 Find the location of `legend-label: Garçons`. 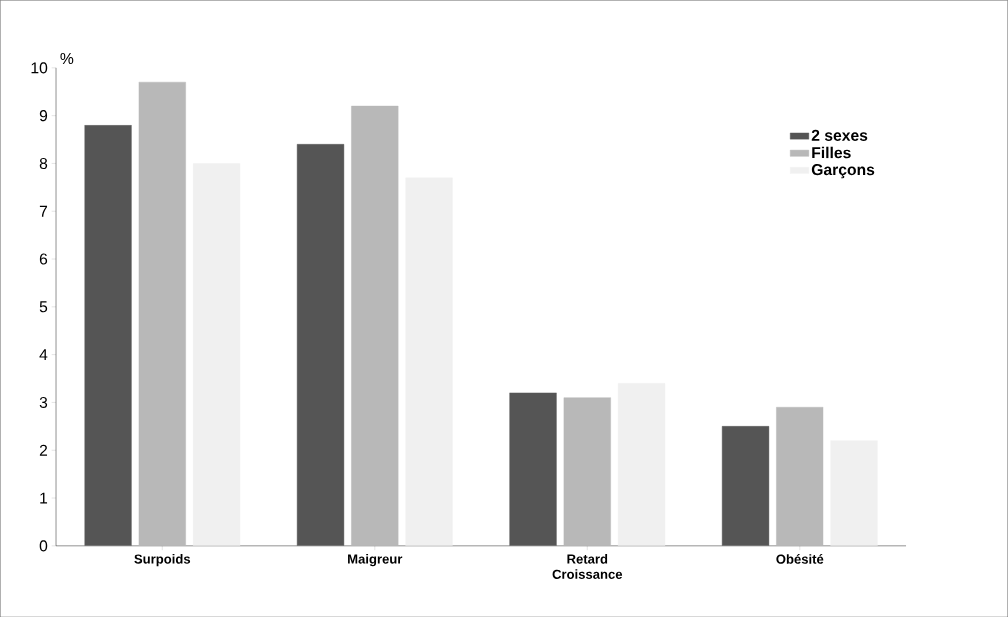

legend-label: Garçons is located at coordinates (843, 171).